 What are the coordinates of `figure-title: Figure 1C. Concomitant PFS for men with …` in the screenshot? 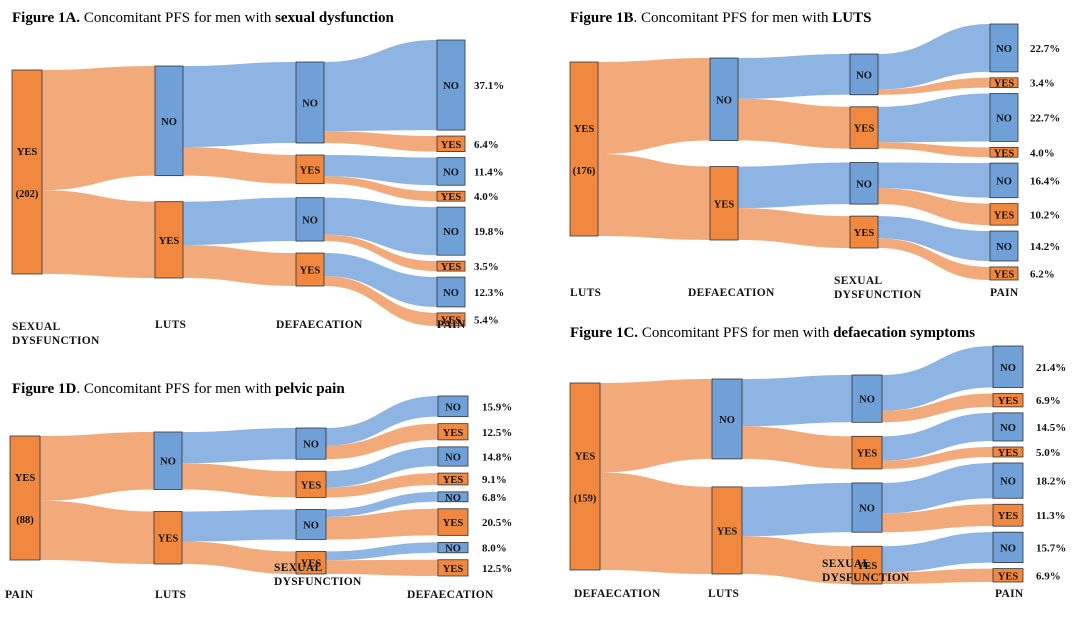 It's located at (772, 333).